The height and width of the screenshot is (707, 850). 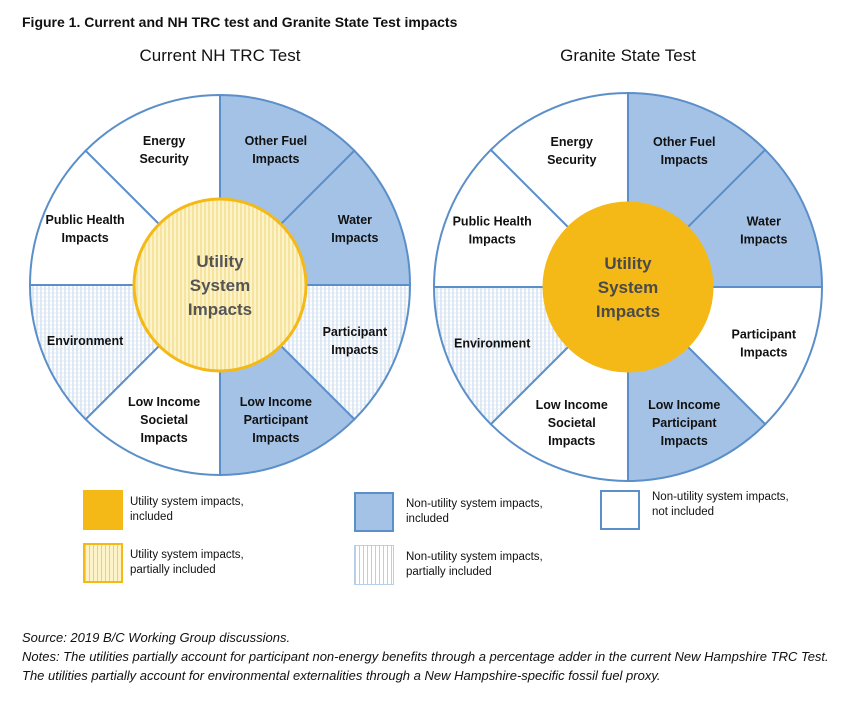 I want to click on legend-swatch-utility-included, so click(x=103, y=510).